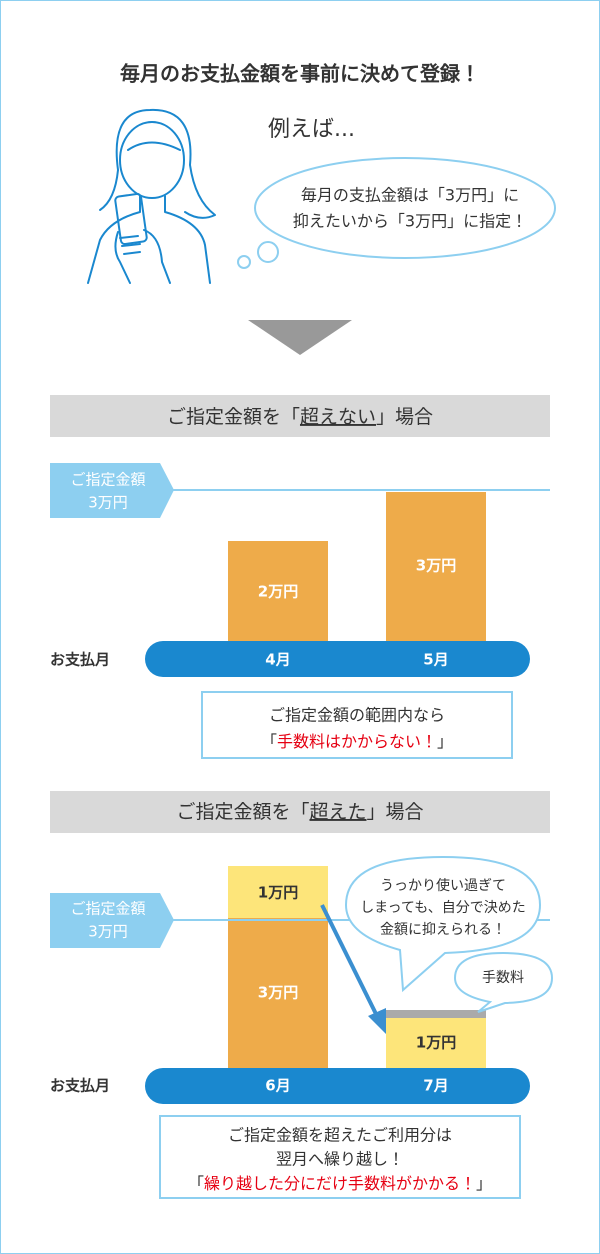 This screenshot has width=600, height=1254. What do you see at coordinates (340, 1135) in the screenshot?
I see `note-text: ご指定金額を超えたご利用分は` at bounding box center [340, 1135].